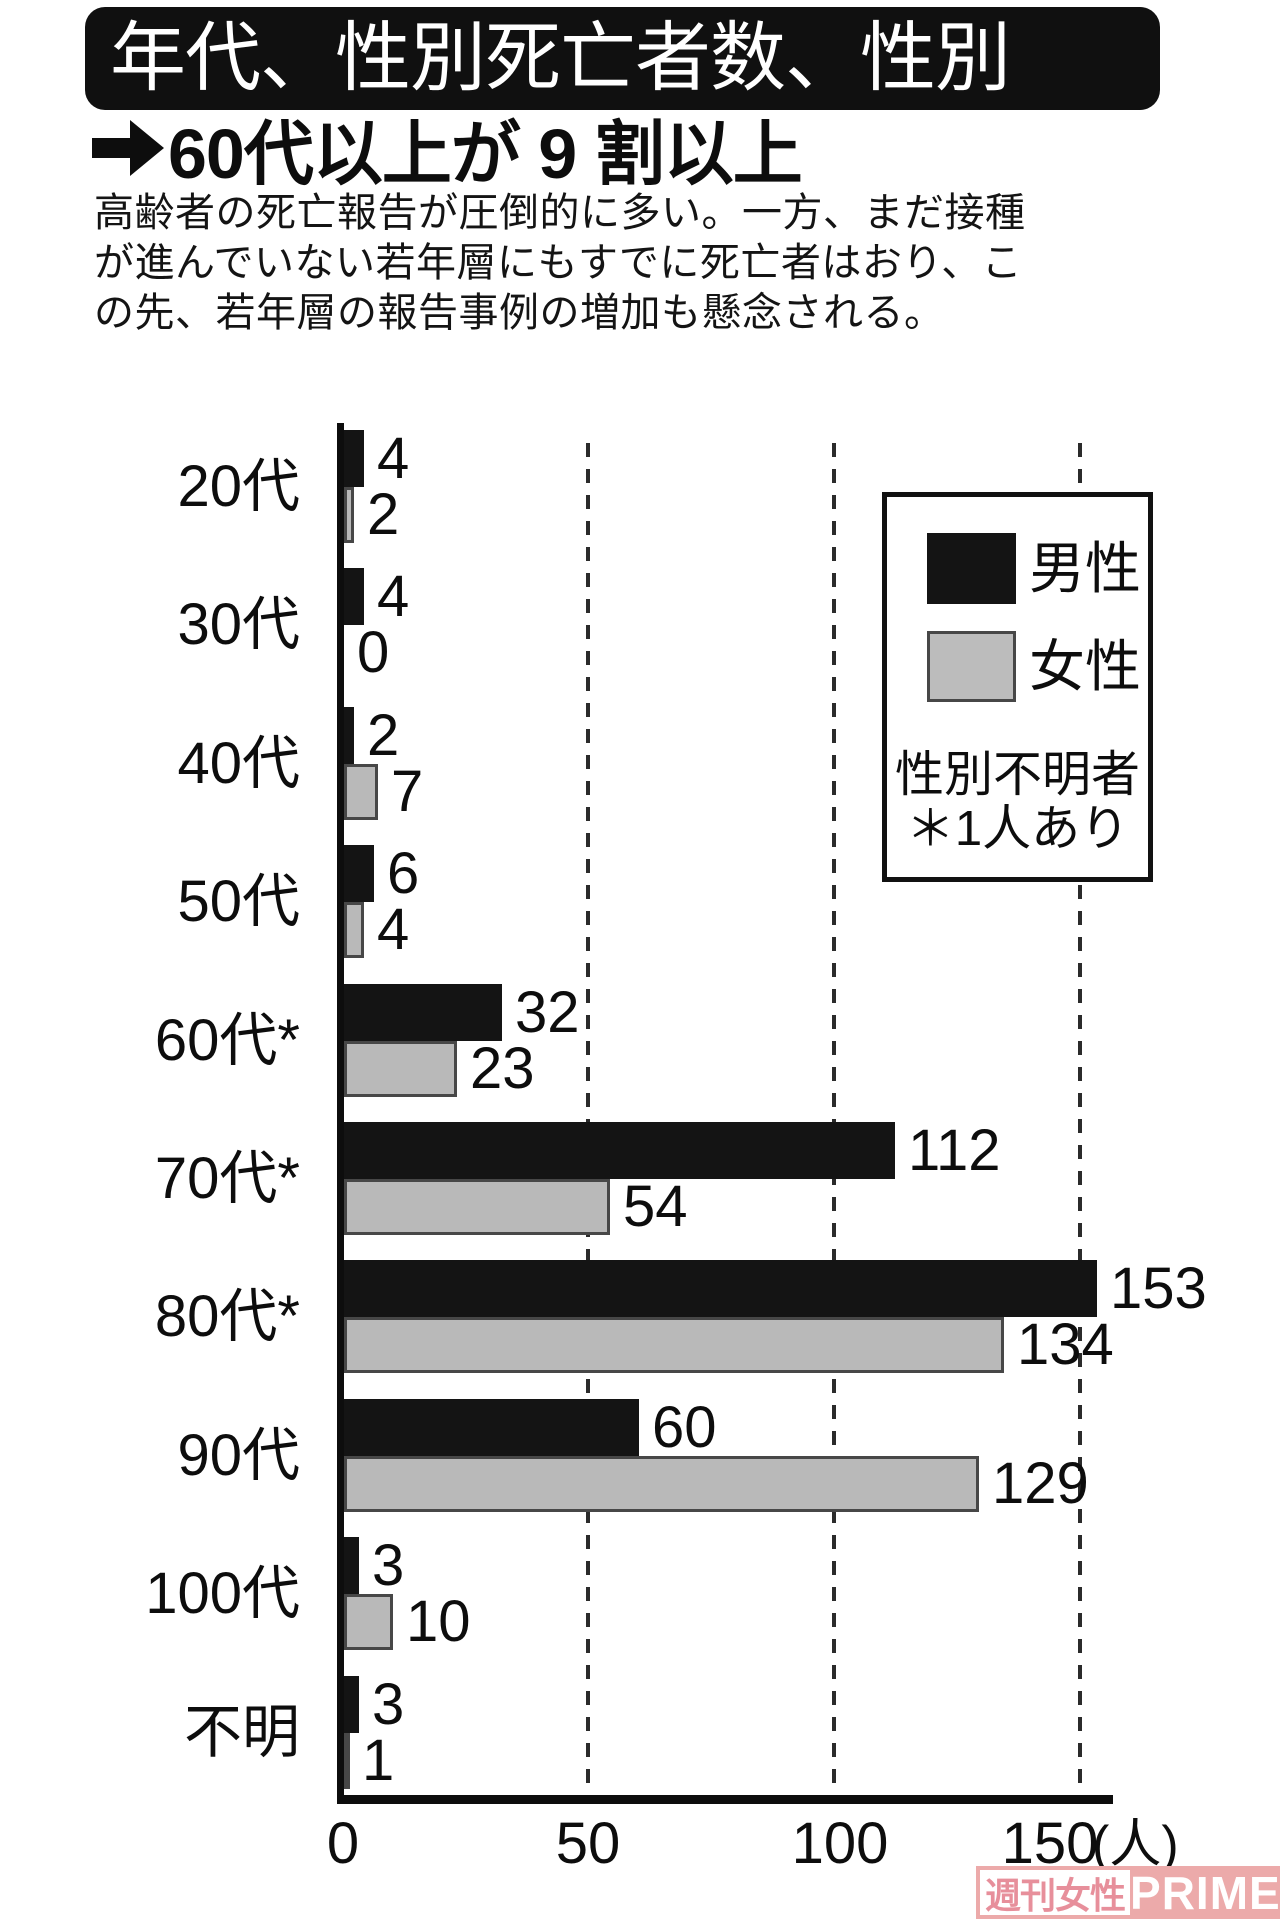  Describe the element at coordinates (1205, 1892) in the screenshot. I see `watermark-right: PRIME` at that location.